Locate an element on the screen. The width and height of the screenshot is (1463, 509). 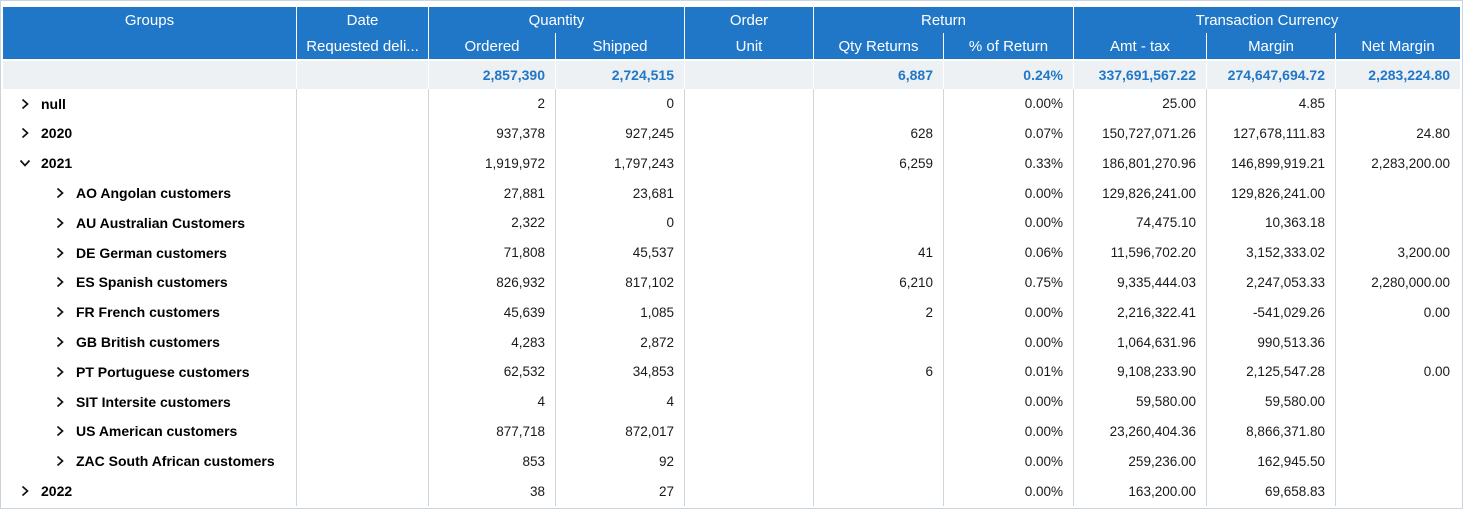
row-group-cell: 2022 is located at coordinates (149, 491).